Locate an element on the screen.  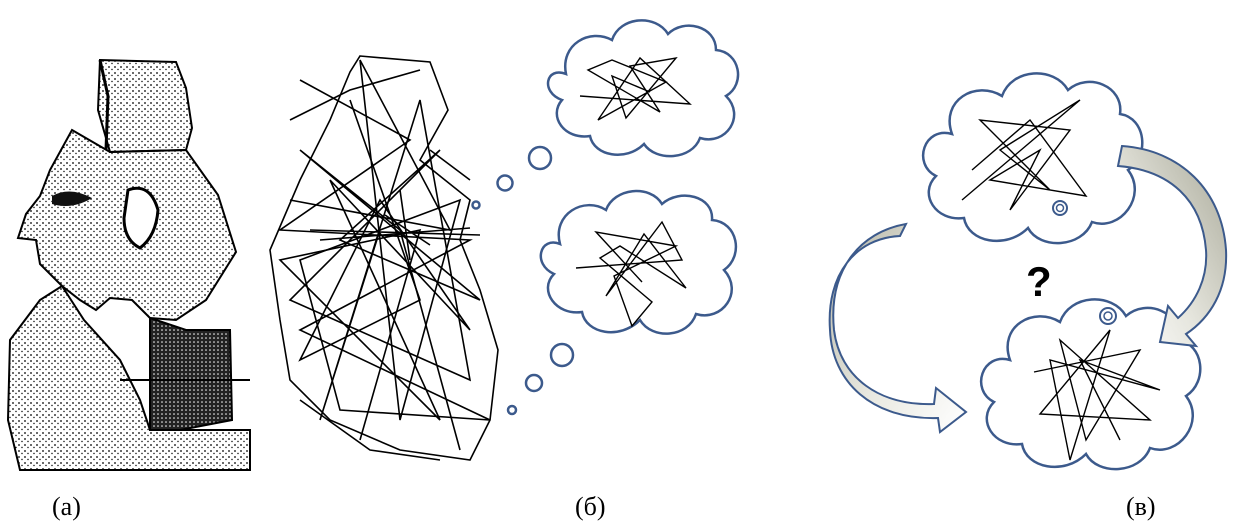
cycle-cloud-upper is located at coordinates (1032, 158).